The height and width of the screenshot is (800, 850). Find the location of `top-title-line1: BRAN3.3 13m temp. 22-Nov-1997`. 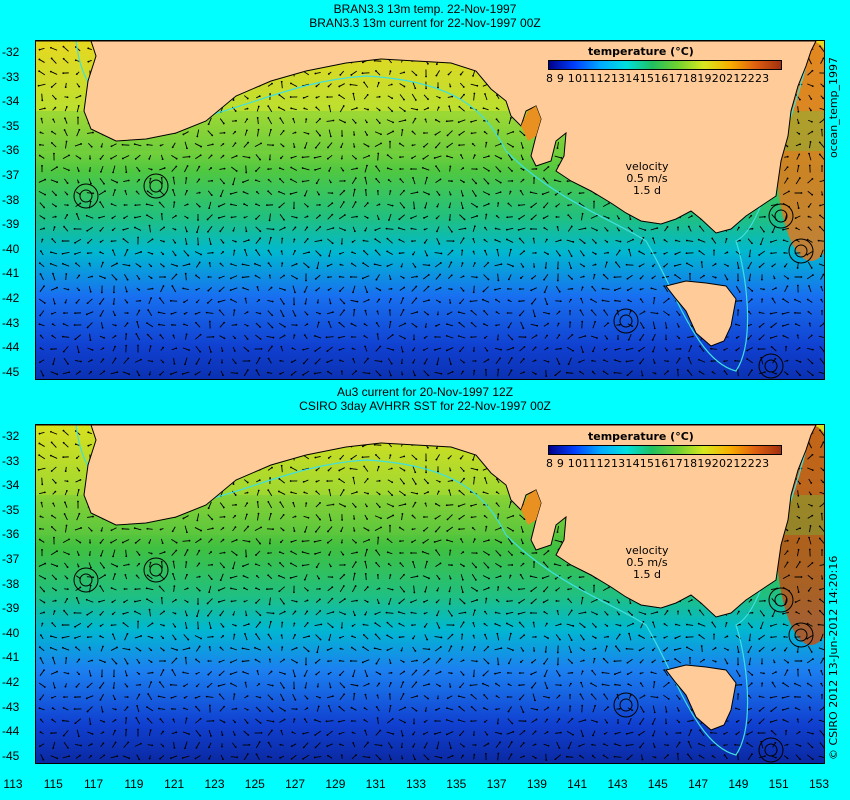

top-title-line1: BRAN3.3 13m temp. 22-Nov-1997 is located at coordinates (425, 9).